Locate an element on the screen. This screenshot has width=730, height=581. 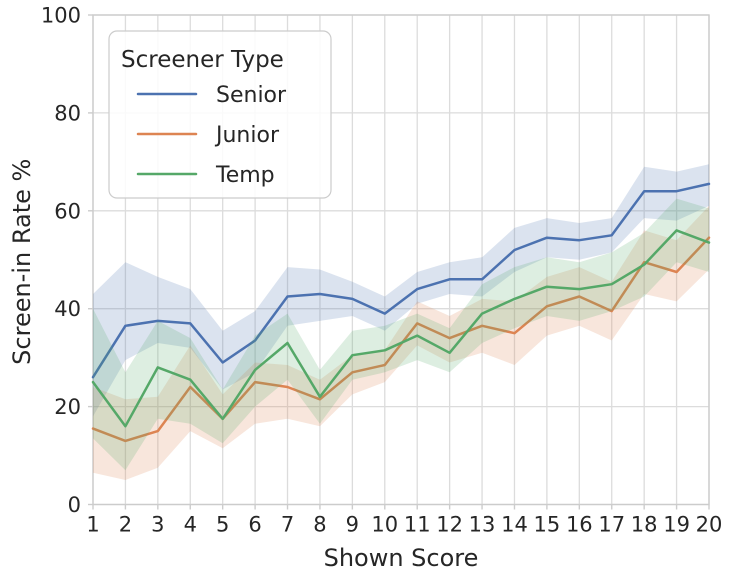
x-tick-label: 9 is located at coordinates (352, 525).